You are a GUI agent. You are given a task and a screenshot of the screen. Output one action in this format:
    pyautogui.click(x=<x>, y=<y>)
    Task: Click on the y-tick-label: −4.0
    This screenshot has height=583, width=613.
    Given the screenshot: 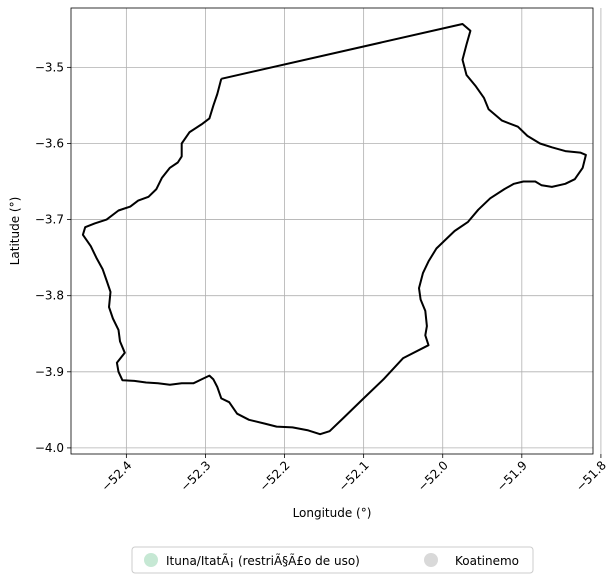 What is the action you would take?
    pyautogui.click(x=49, y=448)
    